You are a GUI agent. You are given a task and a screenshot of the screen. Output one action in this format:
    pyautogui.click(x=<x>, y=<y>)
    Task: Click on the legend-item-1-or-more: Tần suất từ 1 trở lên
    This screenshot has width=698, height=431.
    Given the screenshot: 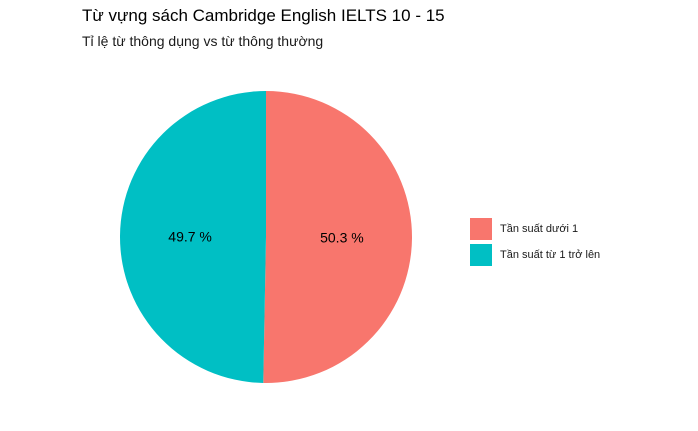 What is the action you would take?
    pyautogui.click(x=535, y=255)
    